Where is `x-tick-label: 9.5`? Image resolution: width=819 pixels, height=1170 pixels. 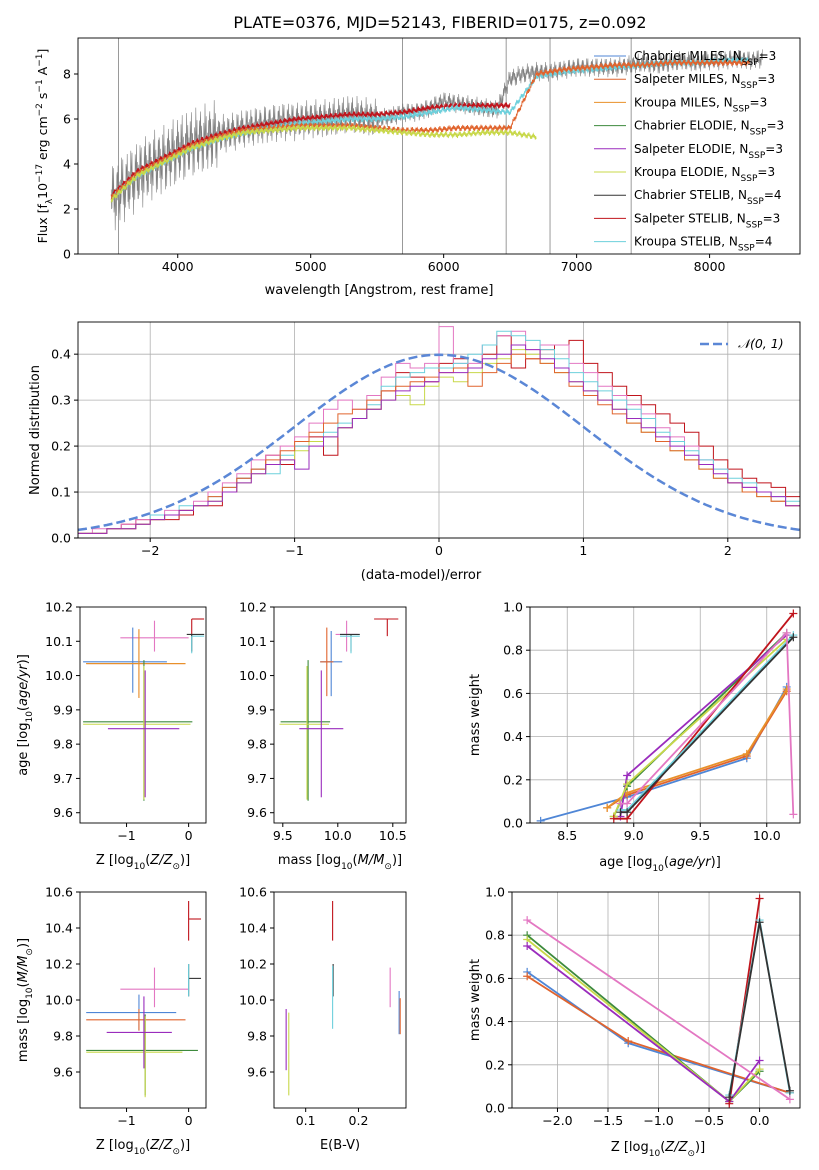
x-tick-label: 9.5 is located at coordinates (700, 835).